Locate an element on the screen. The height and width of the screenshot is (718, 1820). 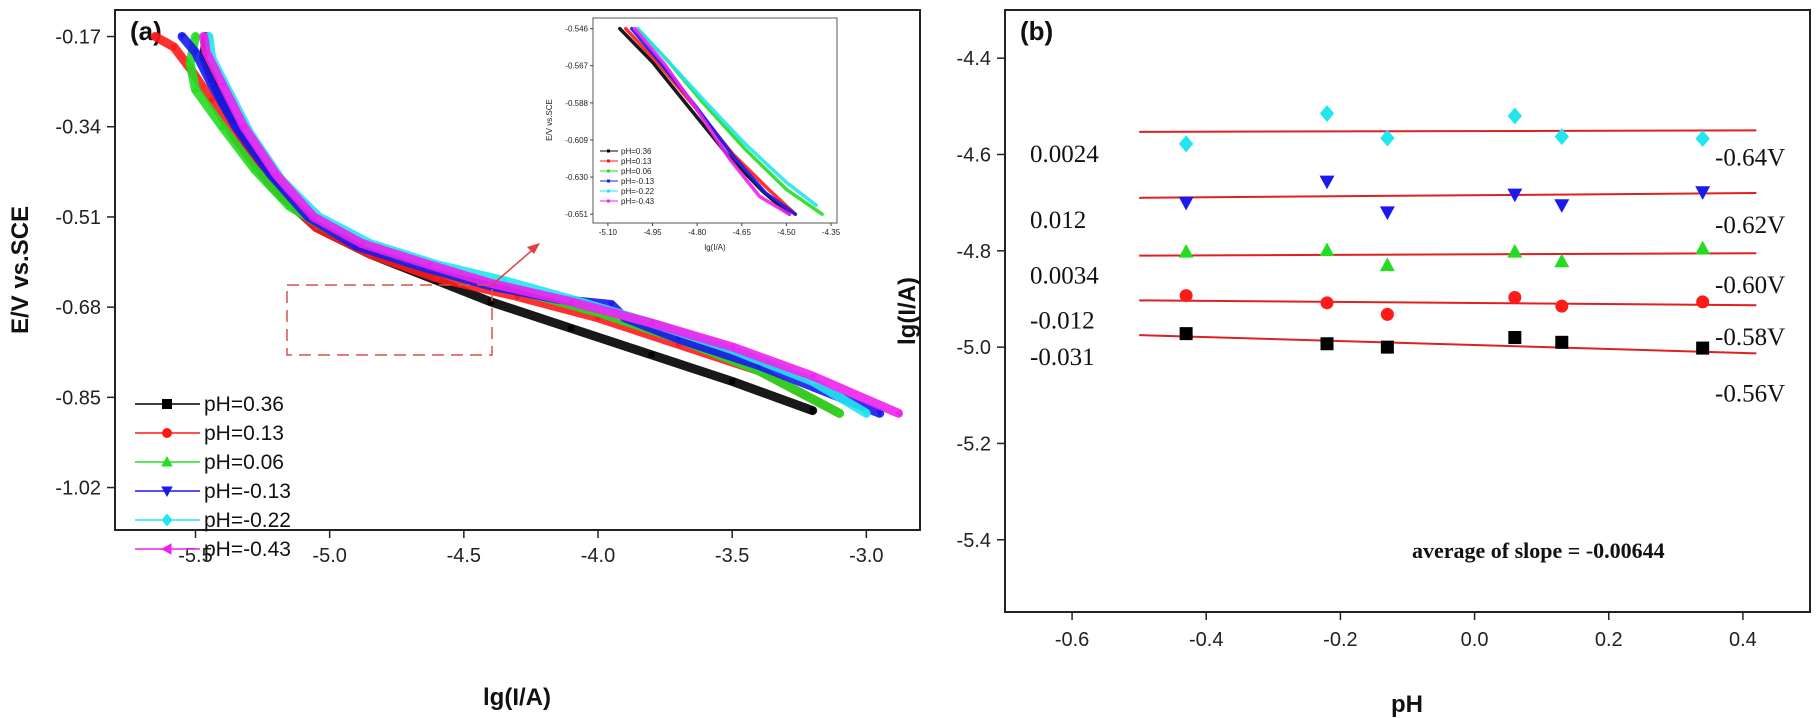
slope-label: 0.0024 is located at coordinates (1064, 154).